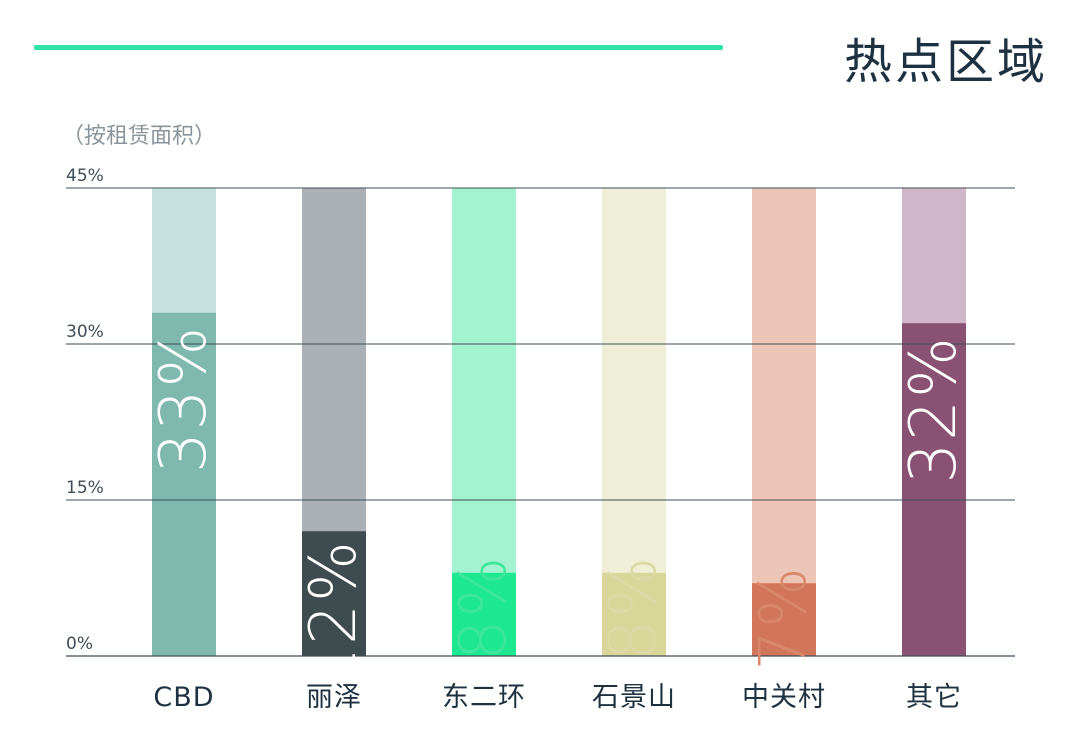 This screenshot has width=1080, height=744. I want to click on bar-value-label: 12%, so click(334, 613).